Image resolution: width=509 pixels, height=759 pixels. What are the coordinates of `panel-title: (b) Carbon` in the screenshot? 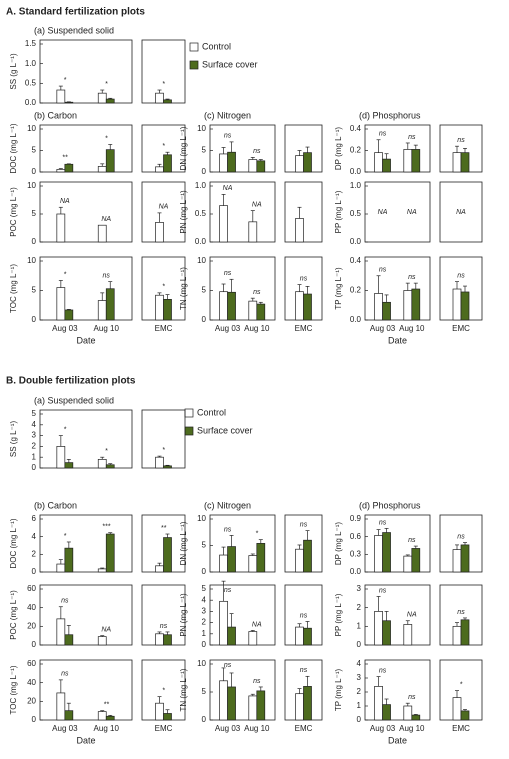 It's located at (55, 115).